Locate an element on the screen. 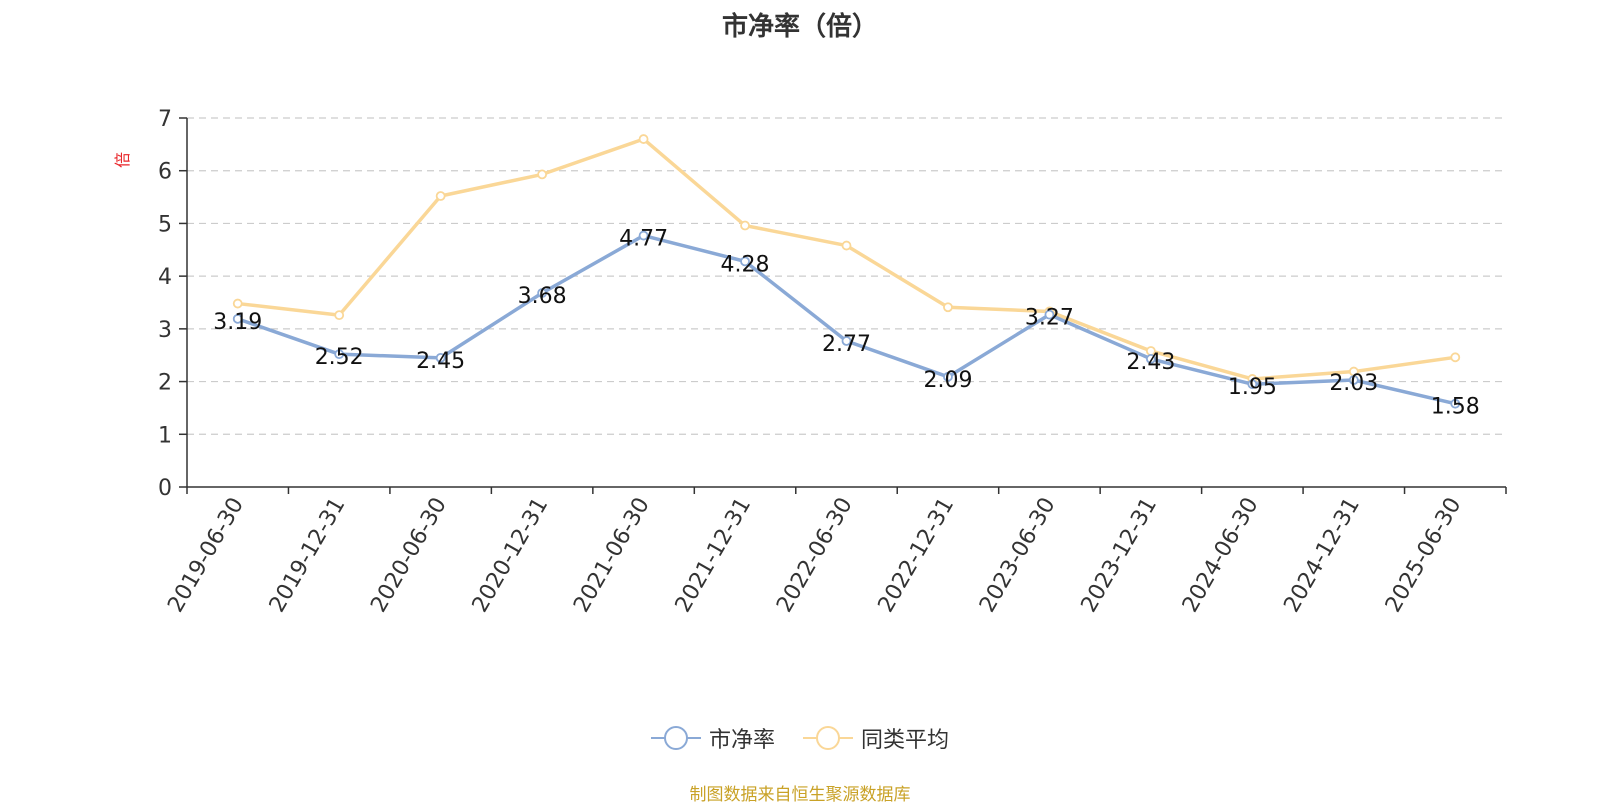  y-tick-label: 3 is located at coordinates (165, 330).